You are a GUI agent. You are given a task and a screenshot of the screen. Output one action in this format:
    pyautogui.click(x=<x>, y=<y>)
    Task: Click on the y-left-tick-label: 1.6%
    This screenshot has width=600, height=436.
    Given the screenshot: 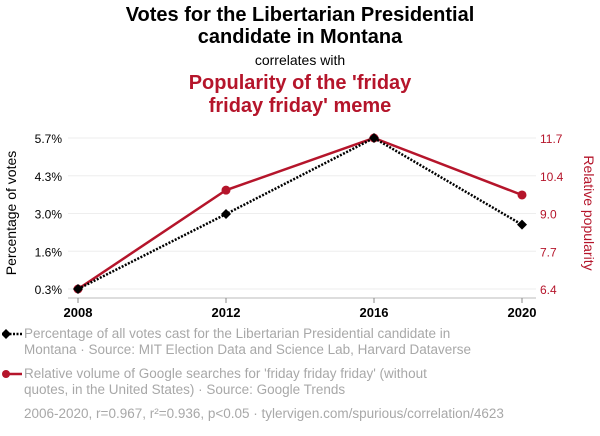 What is the action you would take?
    pyautogui.click(x=49, y=252)
    